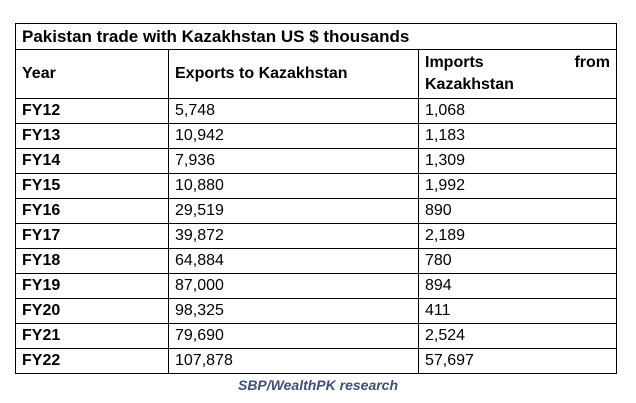  I want to click on table-row: FY14 7,936 1,309, so click(316, 161).